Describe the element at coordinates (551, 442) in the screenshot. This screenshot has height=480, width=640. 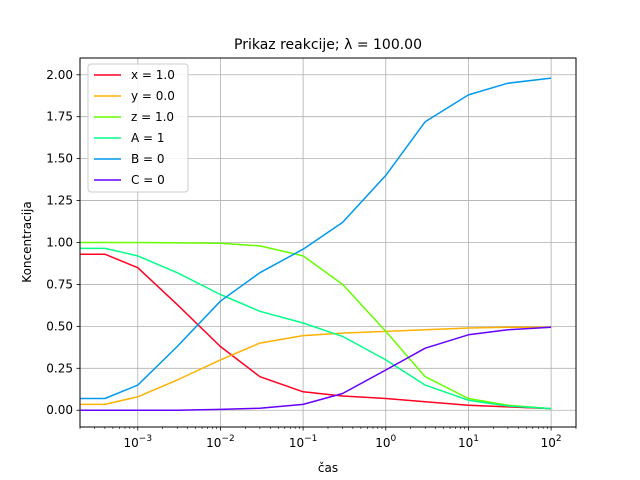
I see `x-tick-label: 10²` at that location.